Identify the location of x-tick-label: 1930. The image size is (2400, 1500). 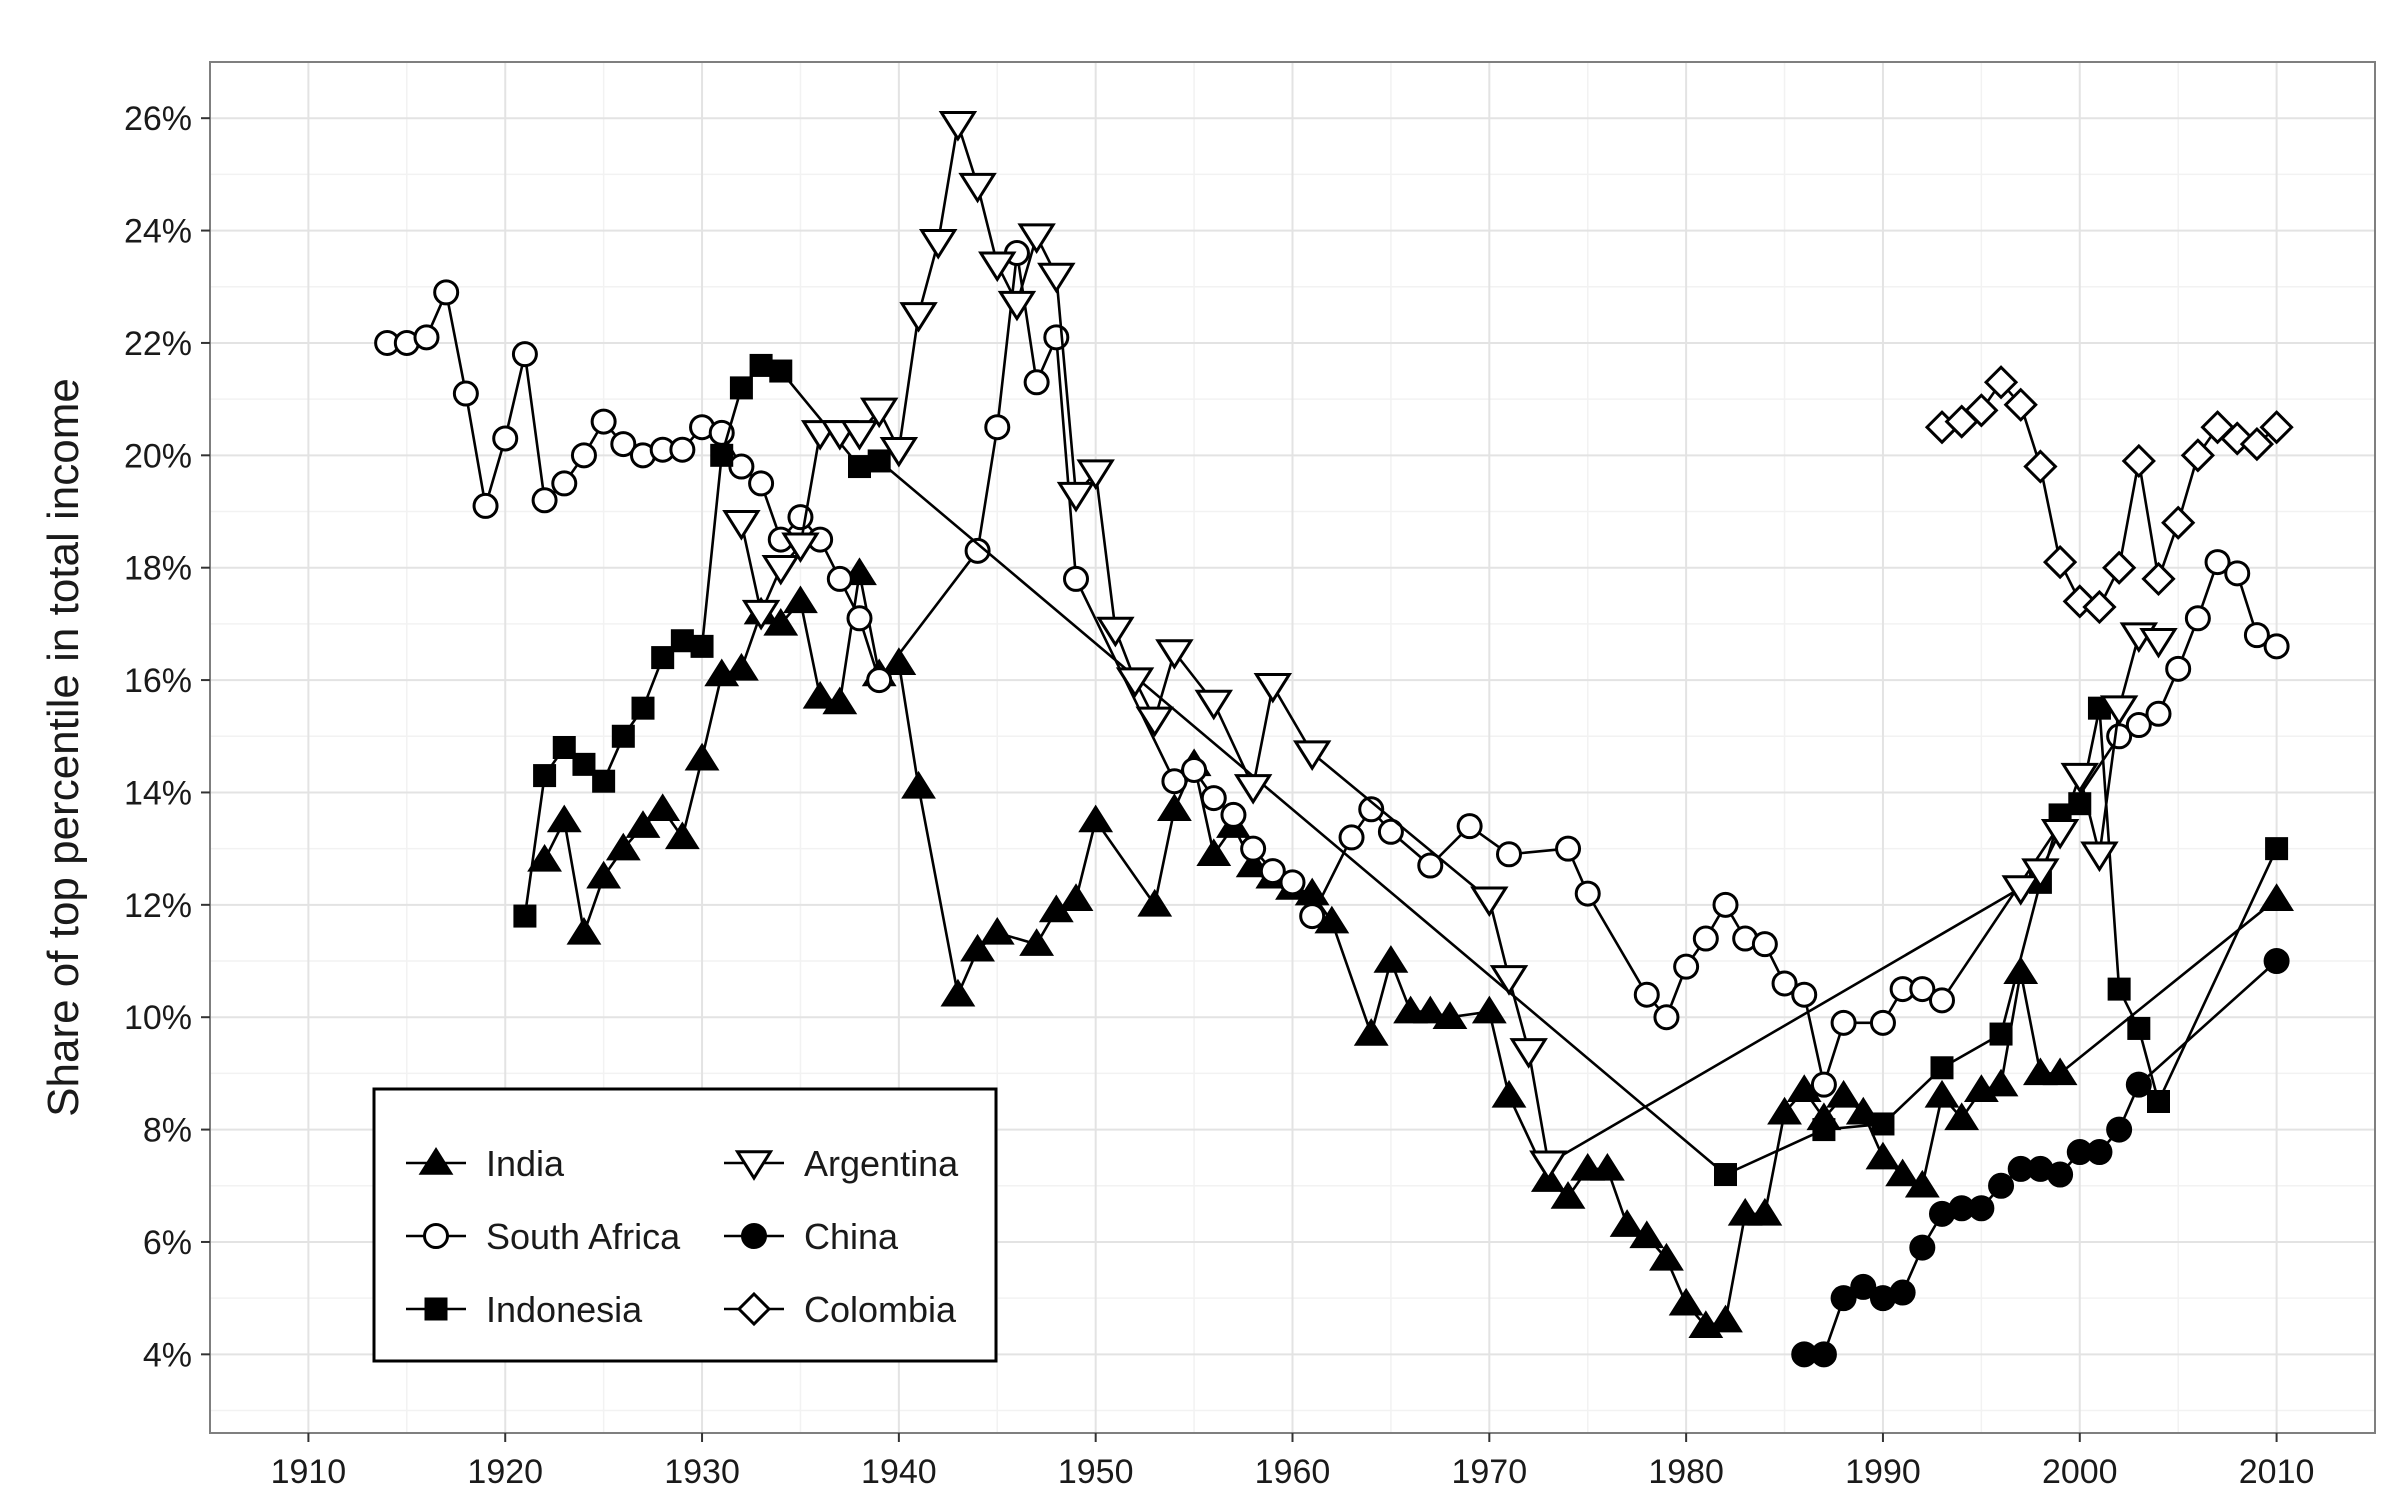
(702, 1472).